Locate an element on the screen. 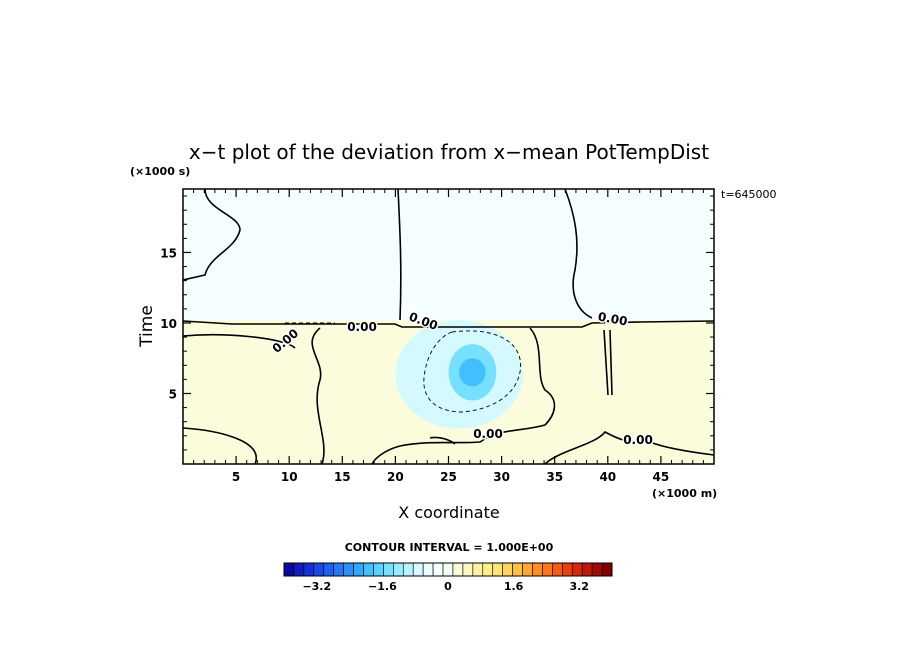  colorbar: −3.2 −1.6 0 1.6 3.2 is located at coordinates (448, 577).